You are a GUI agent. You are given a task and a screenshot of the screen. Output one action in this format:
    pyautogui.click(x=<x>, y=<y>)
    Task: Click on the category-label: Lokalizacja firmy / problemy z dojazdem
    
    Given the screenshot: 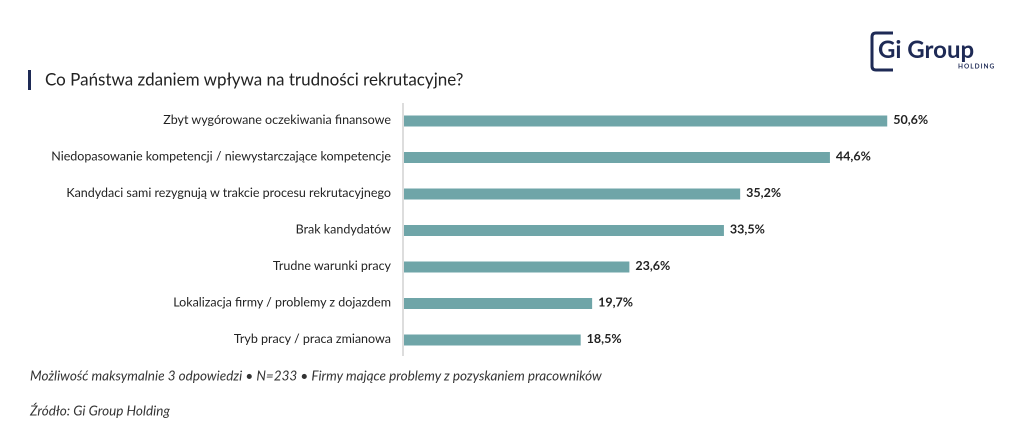 What is the action you would take?
    pyautogui.click(x=282, y=302)
    